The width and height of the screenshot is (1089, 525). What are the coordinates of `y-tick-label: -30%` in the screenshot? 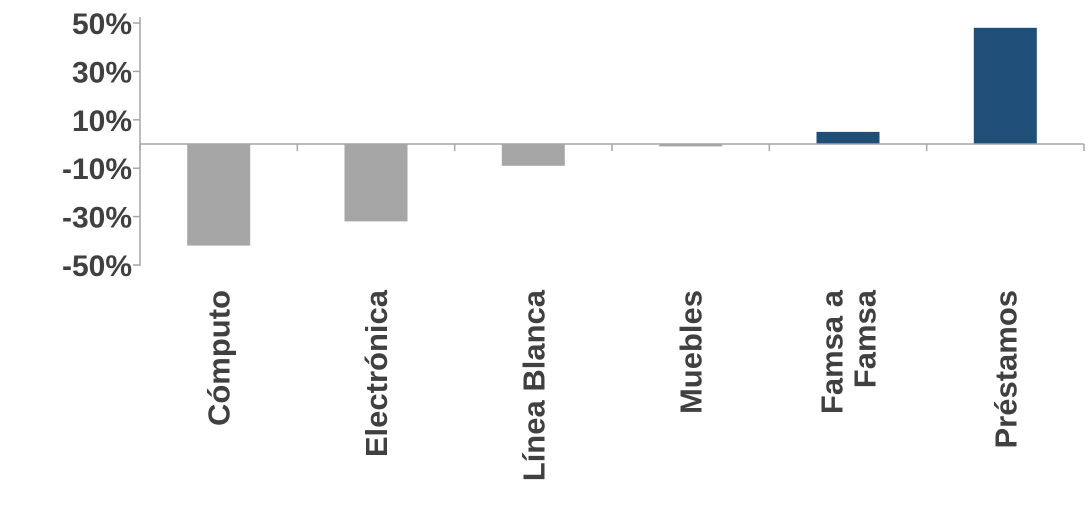 It's located at (97, 218).